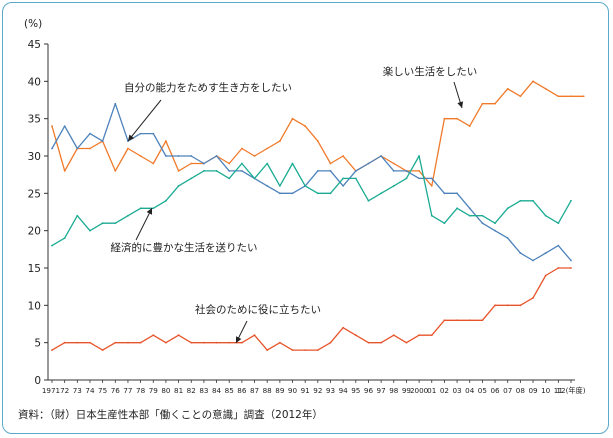 This screenshot has width=613, height=438. I want to click on y-tick-label: 25, so click(34, 194).